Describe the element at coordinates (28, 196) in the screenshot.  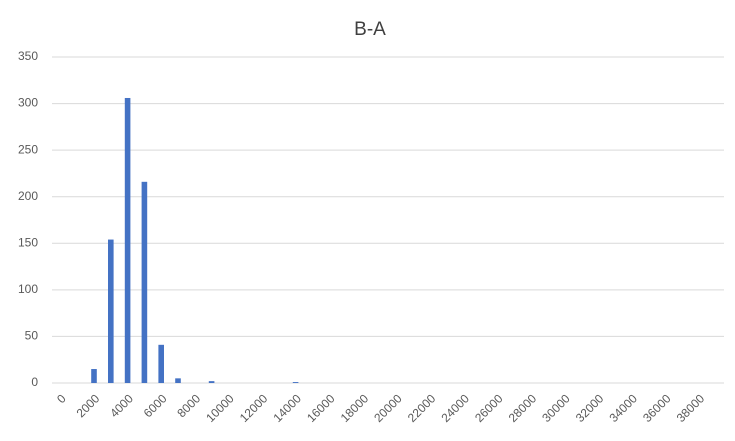
I see `y-tick-label: 200` at that location.